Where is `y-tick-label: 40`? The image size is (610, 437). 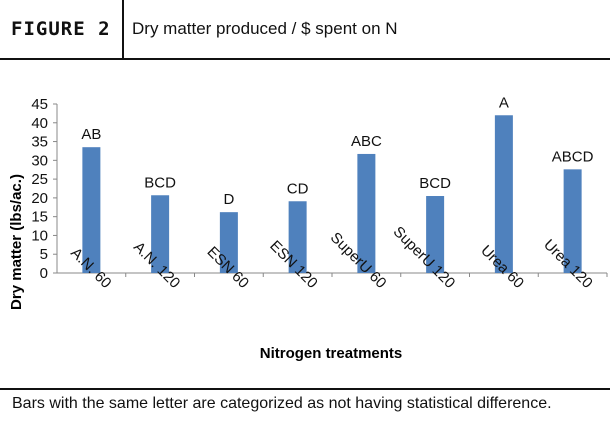
y-tick-label: 40 is located at coordinates (39, 123).